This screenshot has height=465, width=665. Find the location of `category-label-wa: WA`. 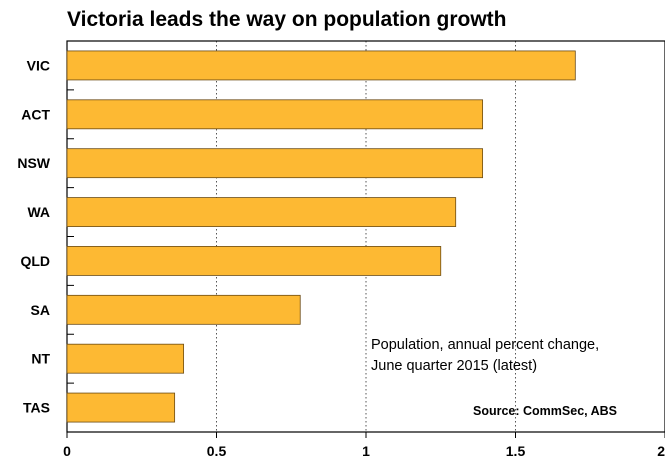

category-label-wa: WA is located at coordinates (38, 212).